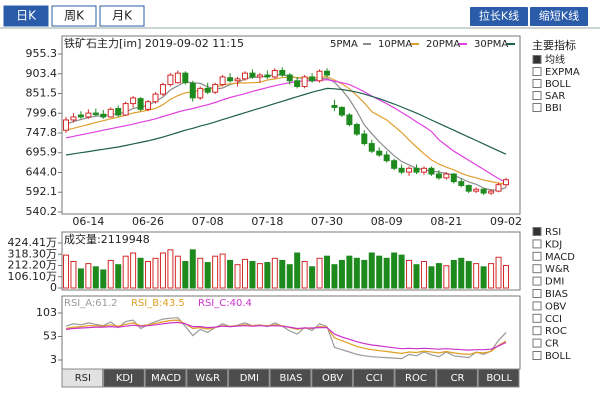  Describe the element at coordinates (553, 108) in the screenshot. I see `indicator-label: BBI` at that location.